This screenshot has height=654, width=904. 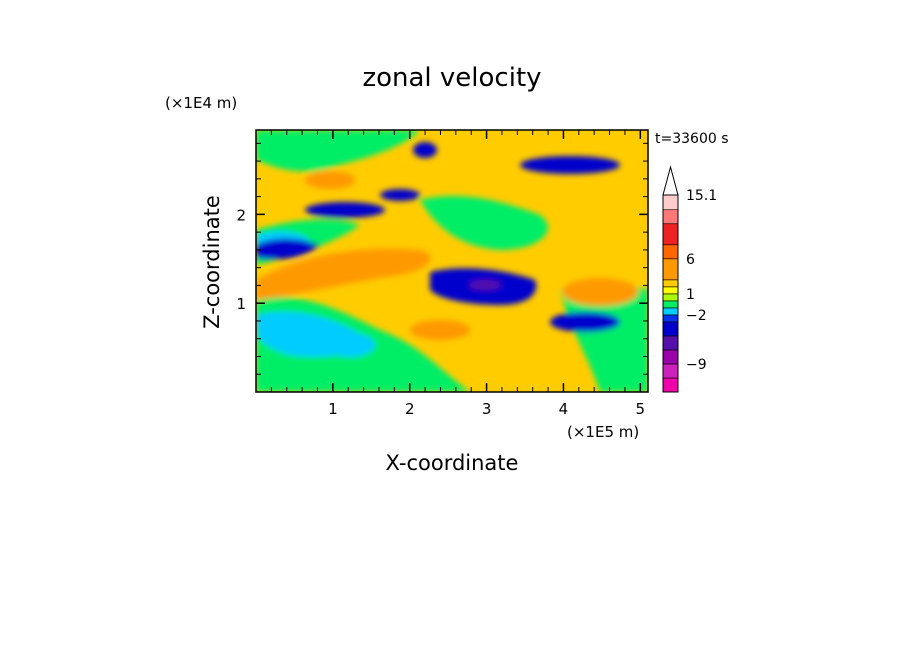 I want to click on field-blue-right, so click(x=585, y=322).